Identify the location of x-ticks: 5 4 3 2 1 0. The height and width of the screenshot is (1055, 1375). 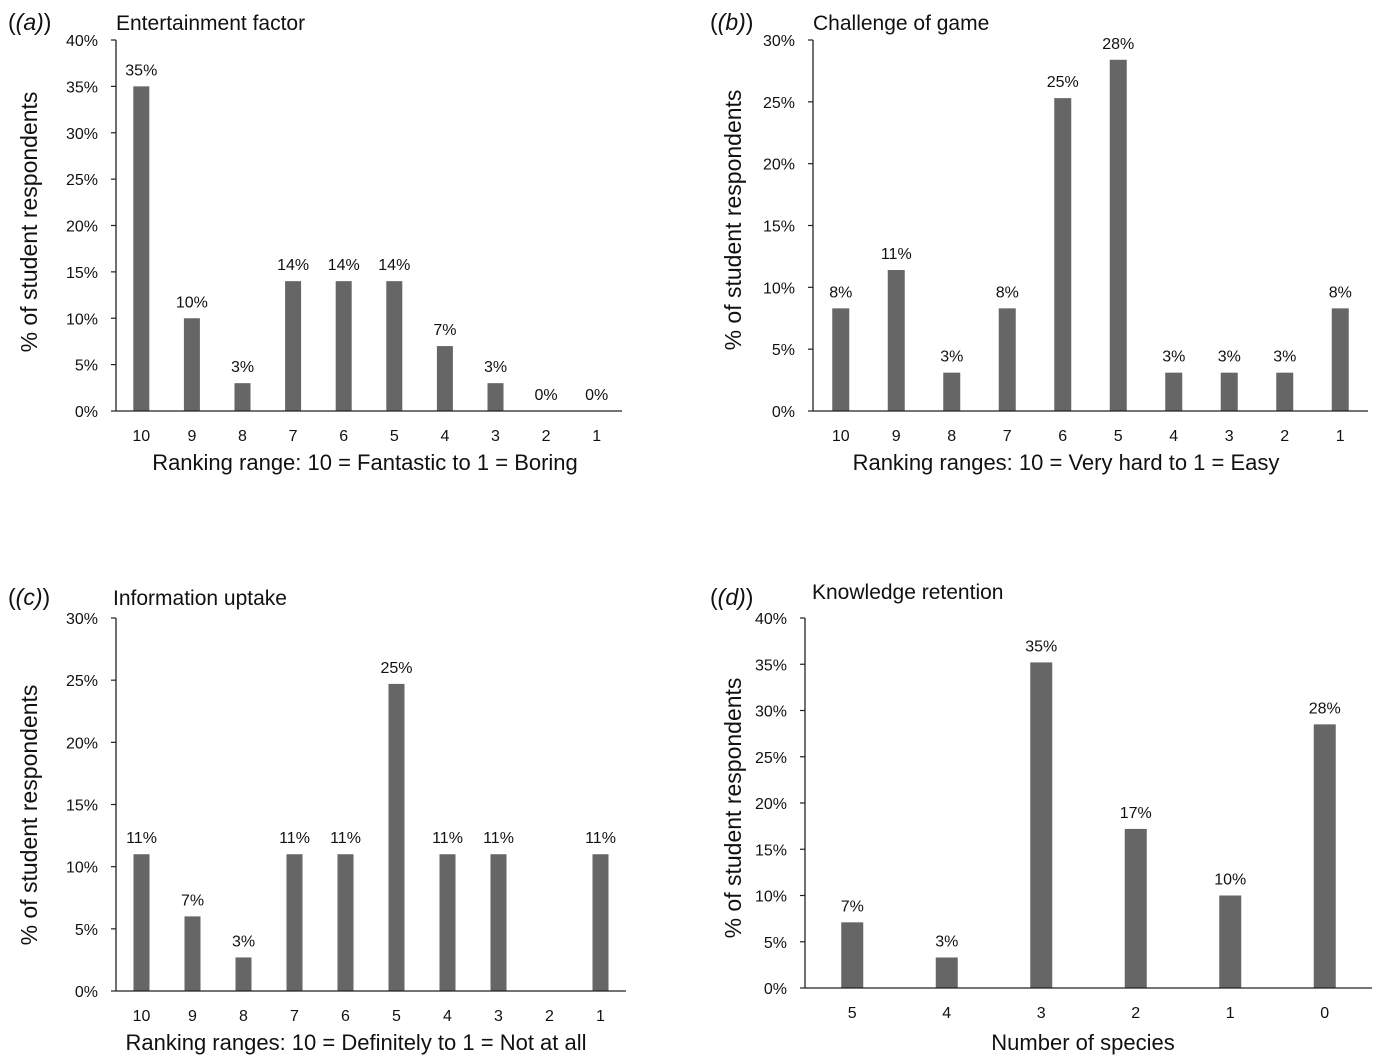
(1089, 1013).